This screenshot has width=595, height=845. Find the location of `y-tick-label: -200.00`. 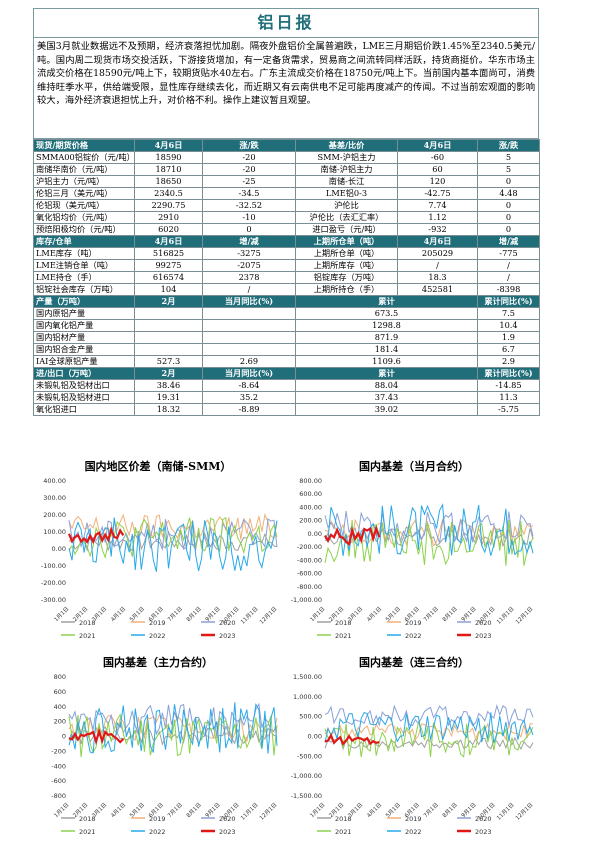

y-tick-label: -200.00 is located at coordinates (309, 547).